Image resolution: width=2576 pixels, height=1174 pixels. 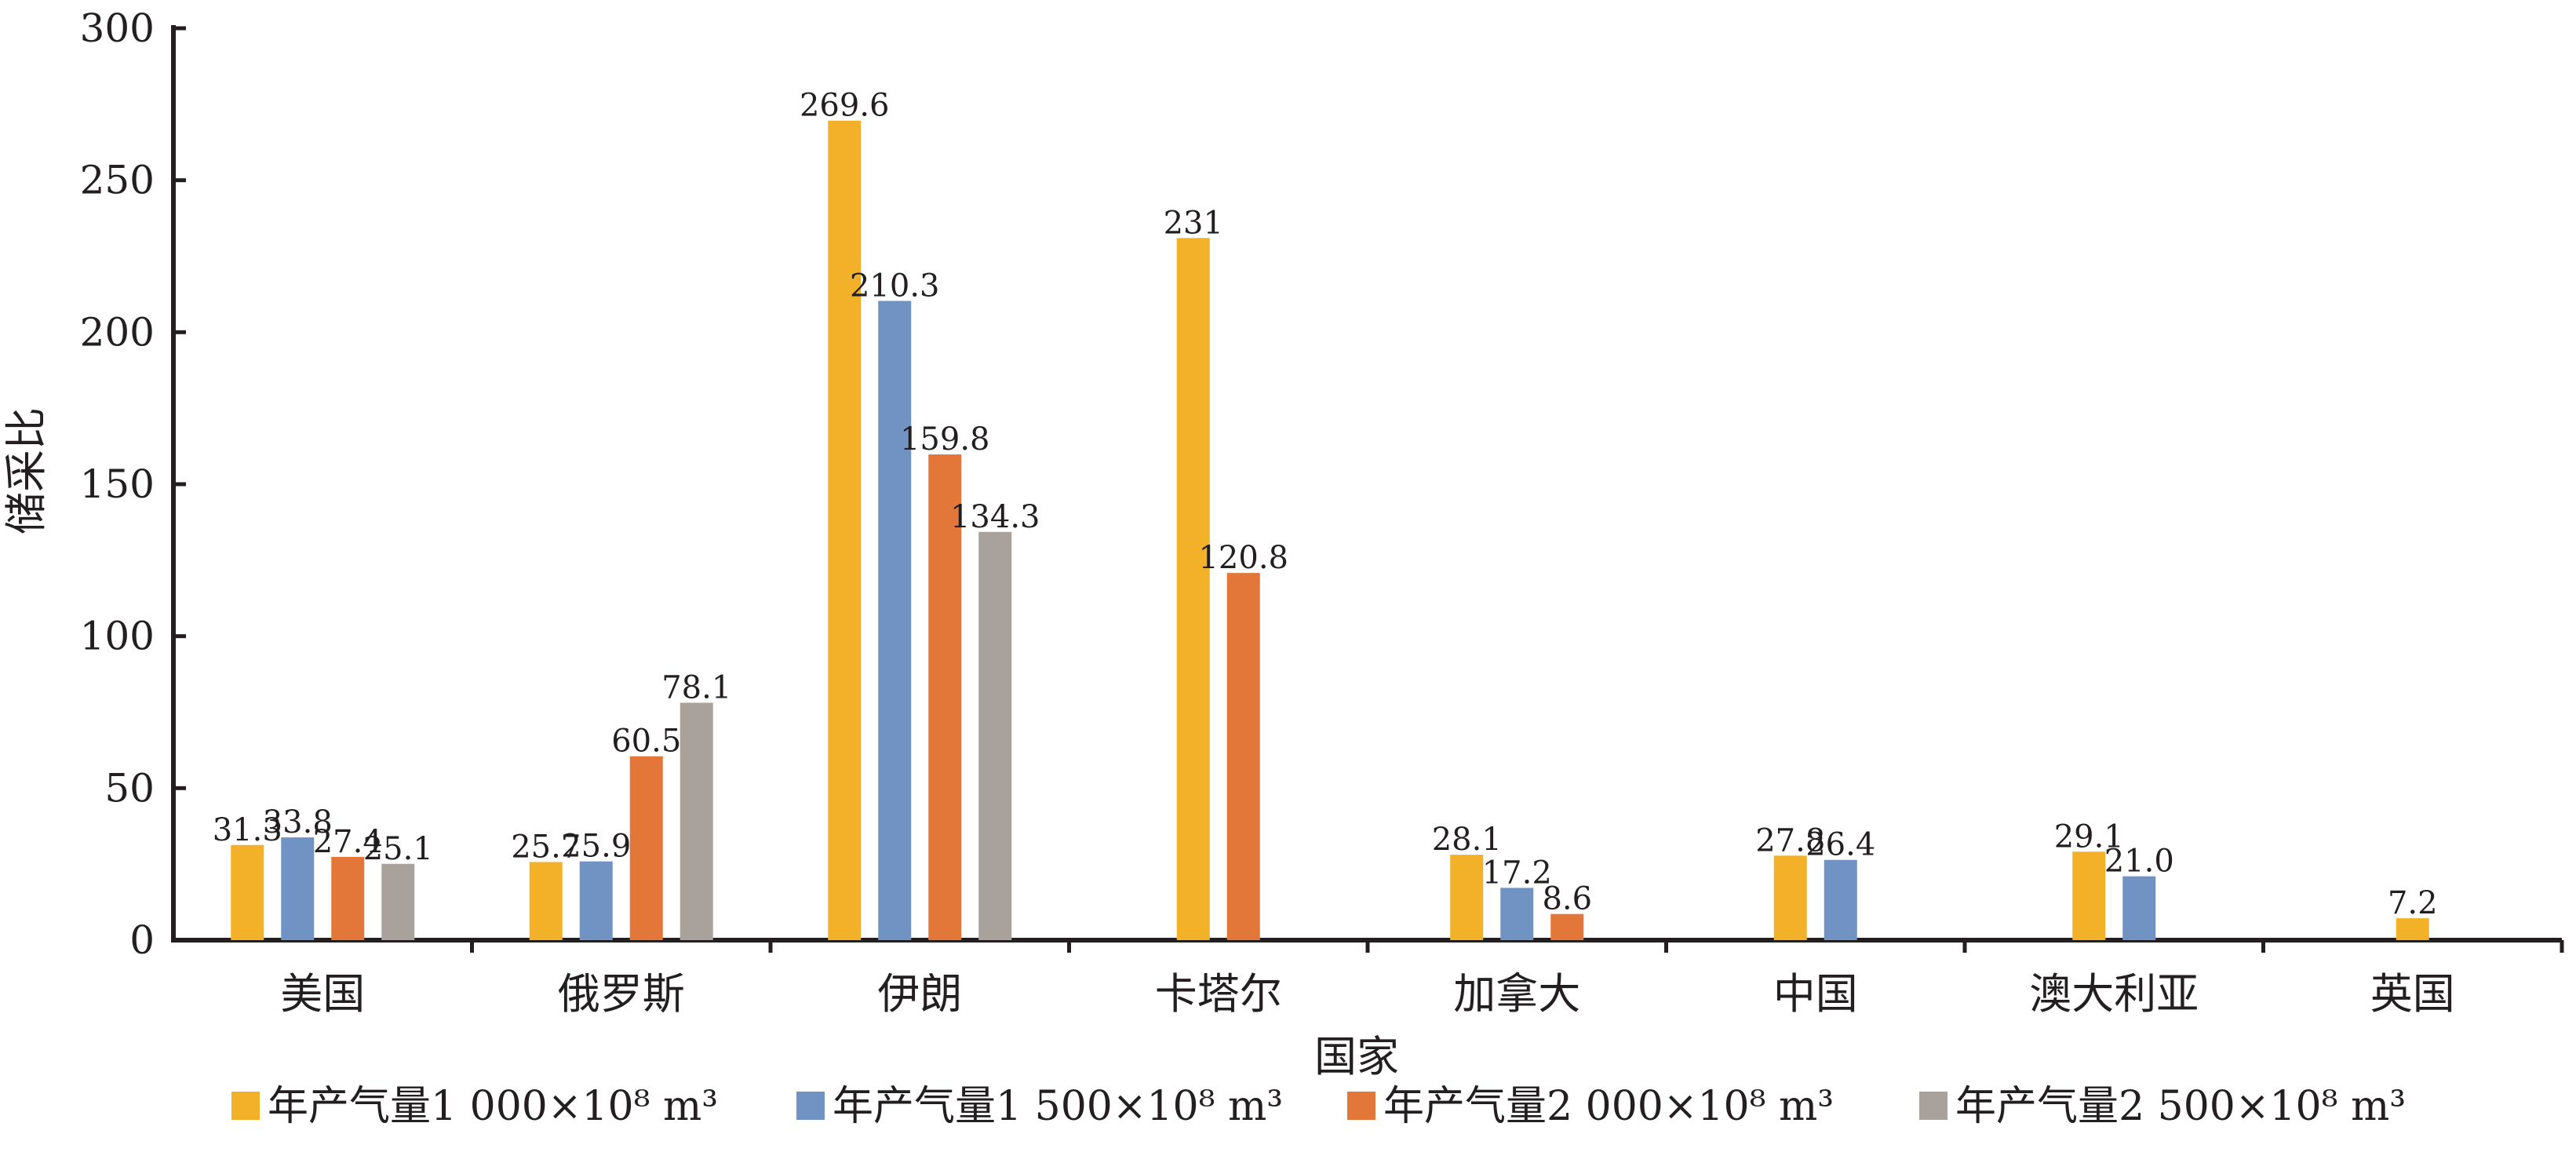 What do you see at coordinates (546, 847) in the screenshot?
I see `data-label: 25.7` at bounding box center [546, 847].